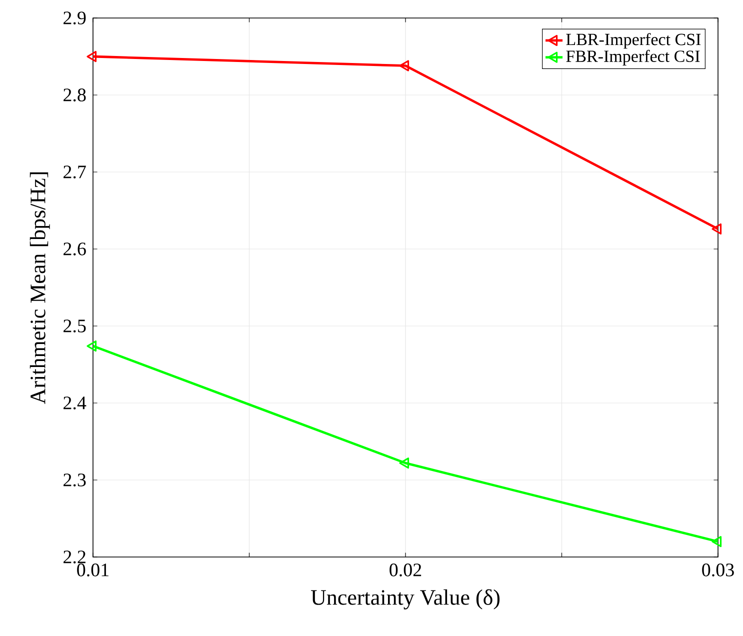 The image size is (743, 636). Describe the element at coordinates (75, 403) in the screenshot. I see `y-tick-label: 2.4` at that location.